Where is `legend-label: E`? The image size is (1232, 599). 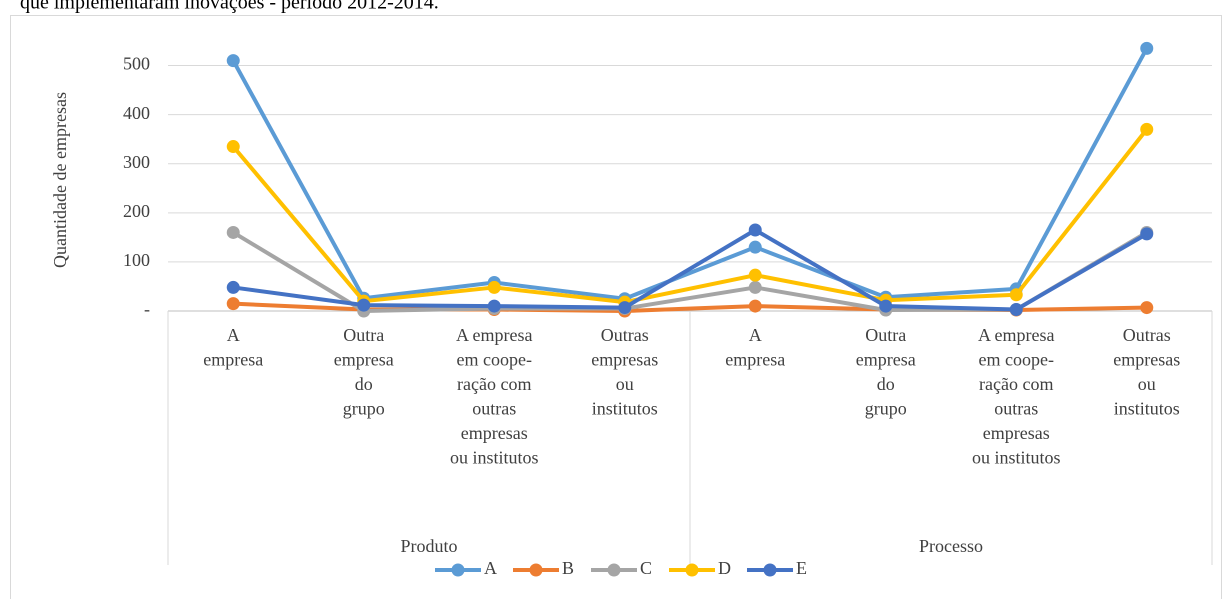 legend-label: E is located at coordinates (801, 568).